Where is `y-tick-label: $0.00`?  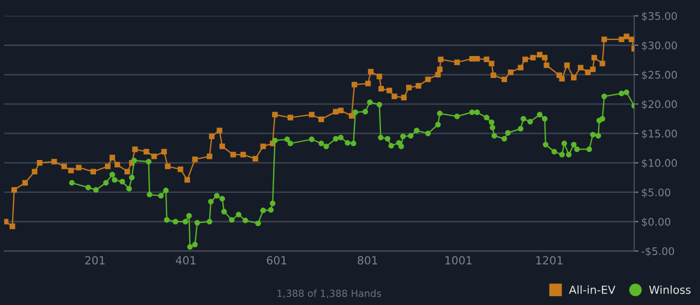 y-tick-label: $0.00 is located at coordinates (656, 223).